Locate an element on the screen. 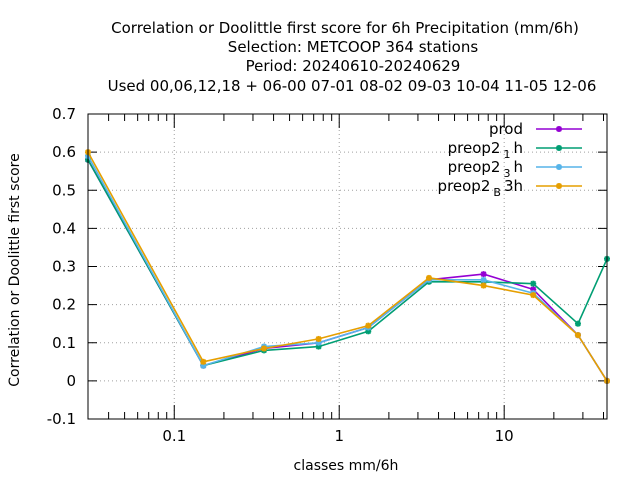 This screenshot has height=480, width=640. y-tick-label: 0.4 is located at coordinates (64, 228).